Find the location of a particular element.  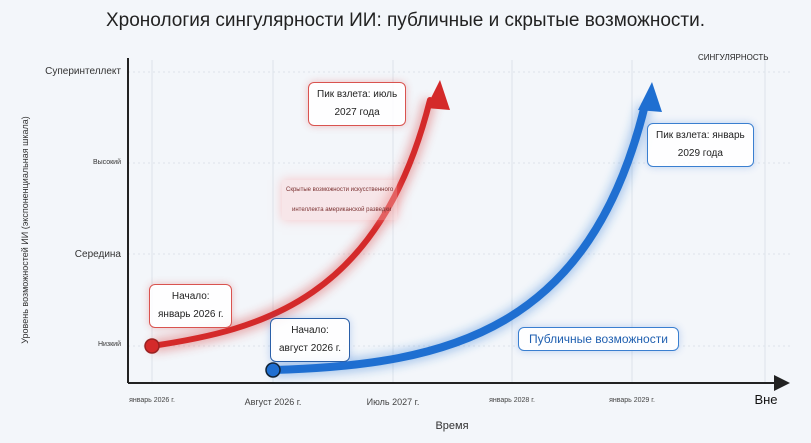

singularity-label: СИНГУЛЯРНОСТЬ is located at coordinates (733, 57).